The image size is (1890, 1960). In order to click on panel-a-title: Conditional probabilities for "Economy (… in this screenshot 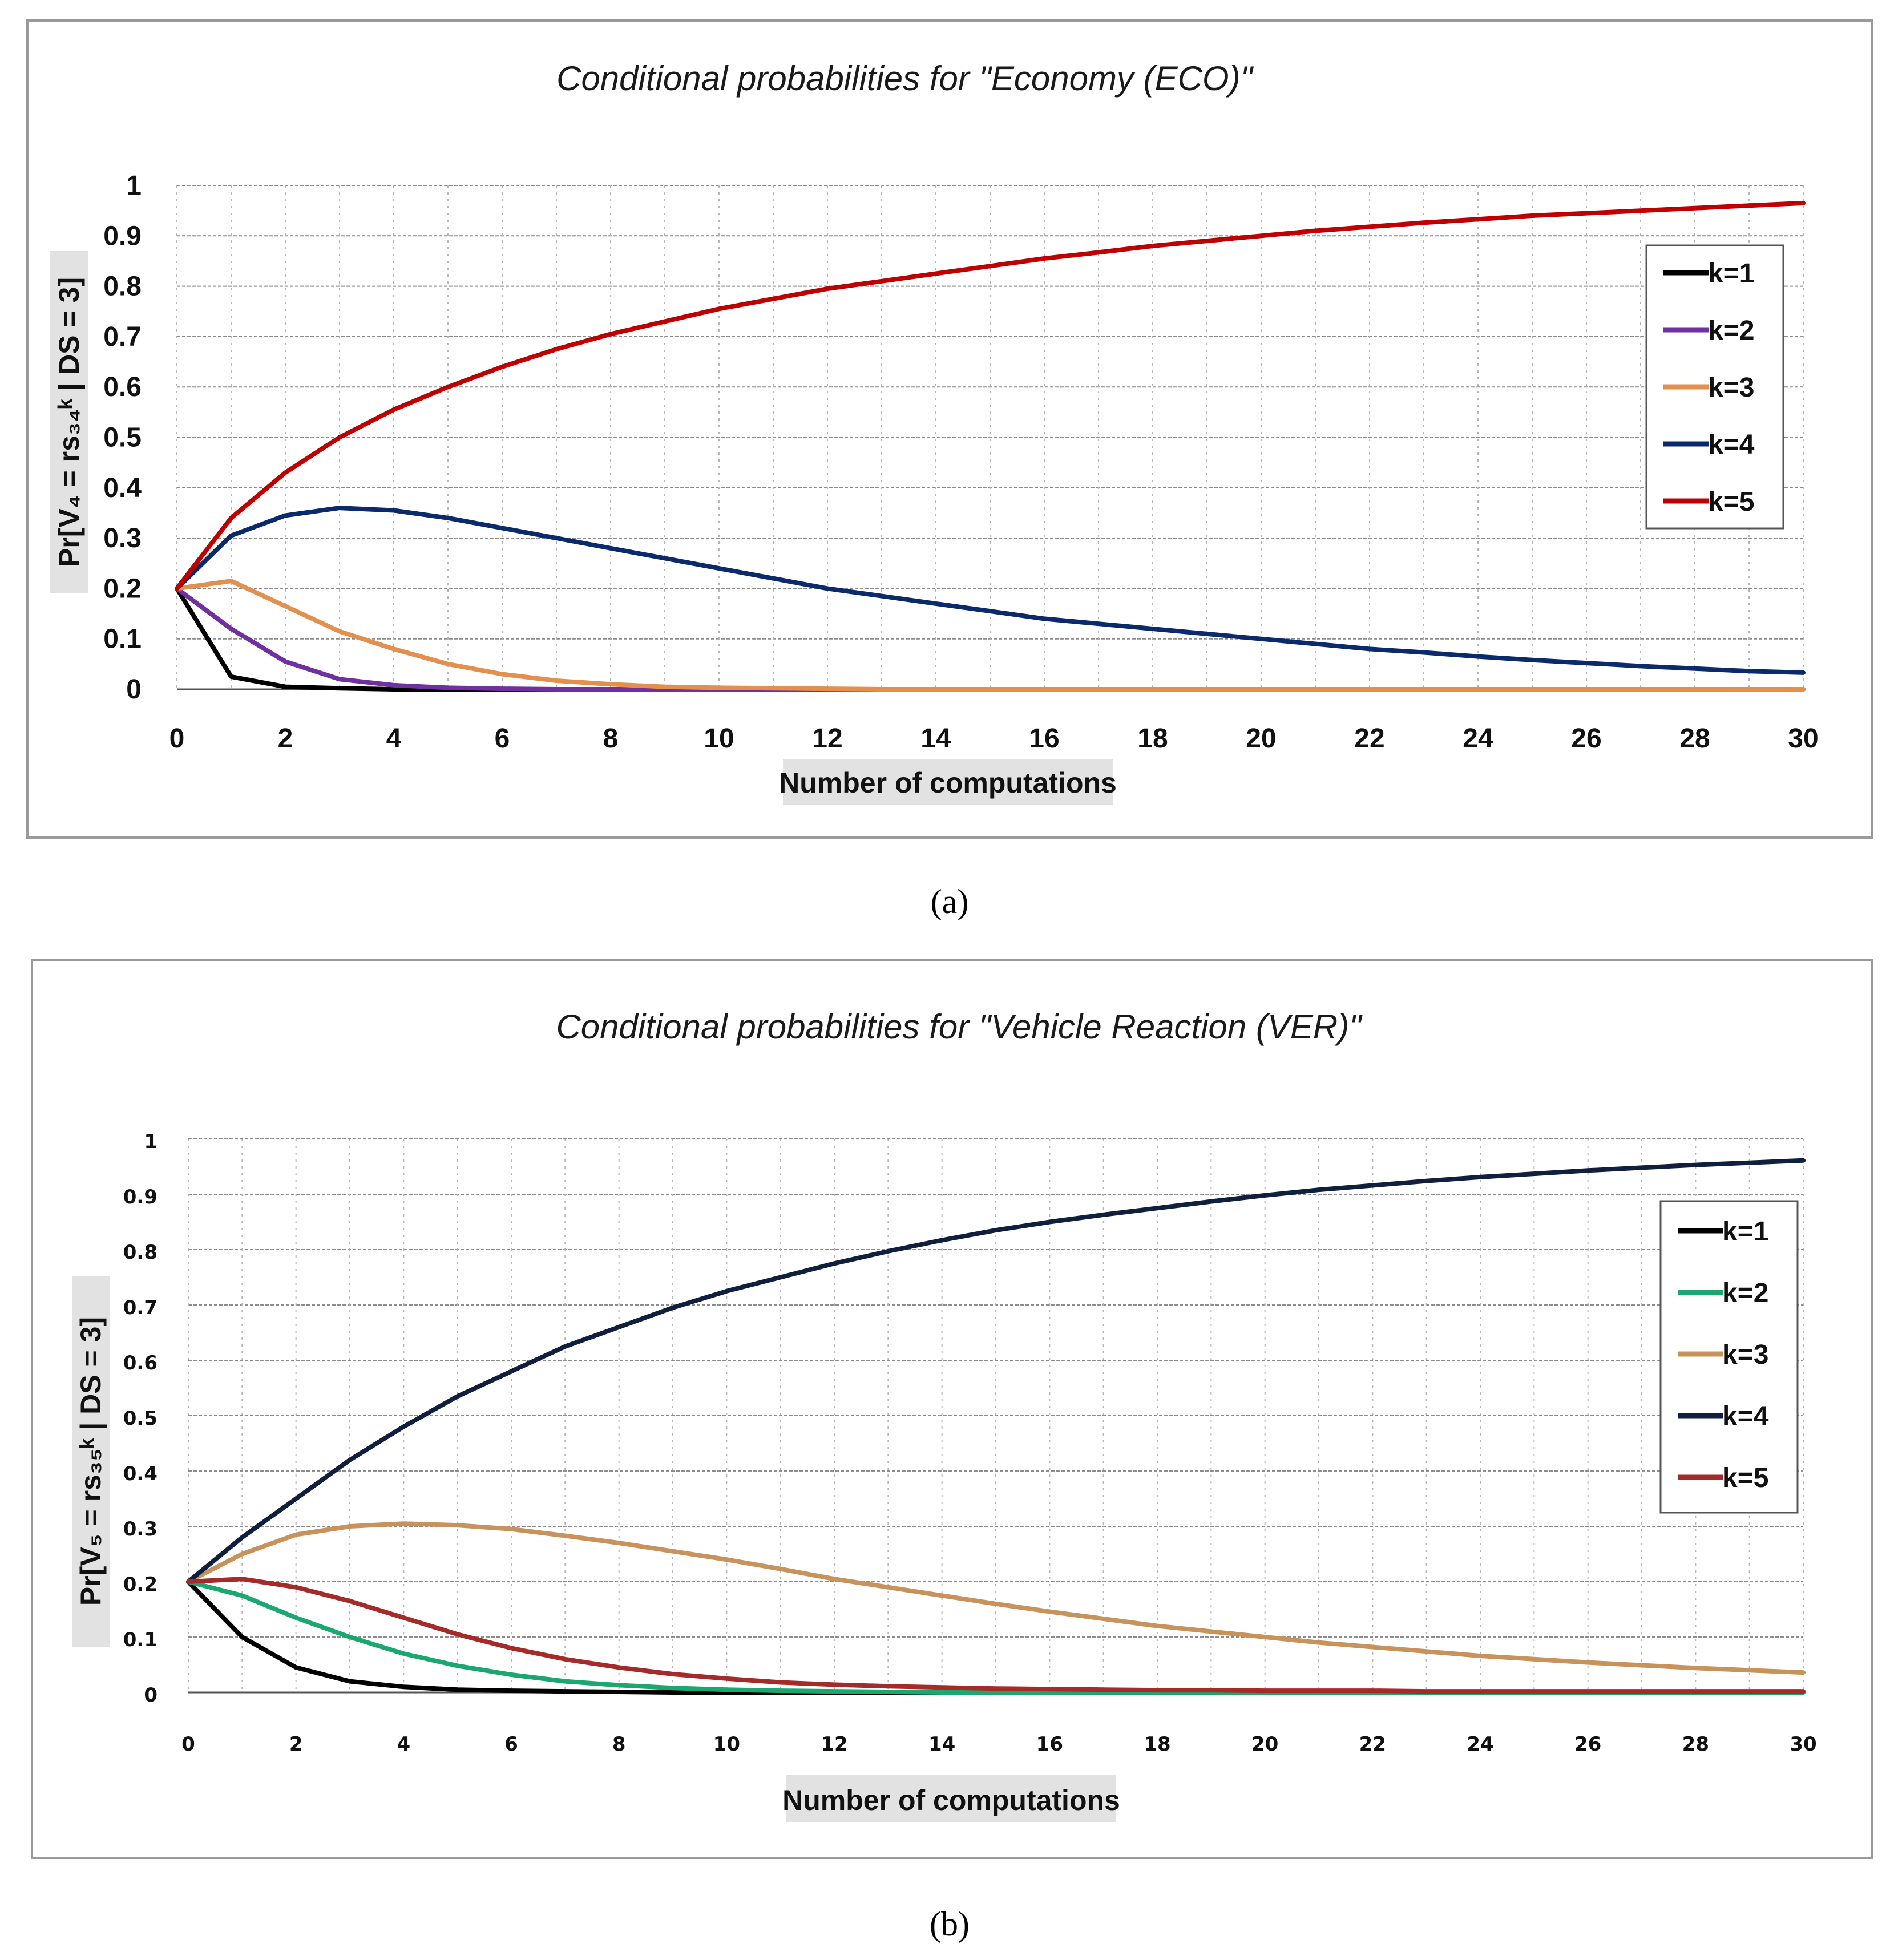, I will do `click(905, 78)`.